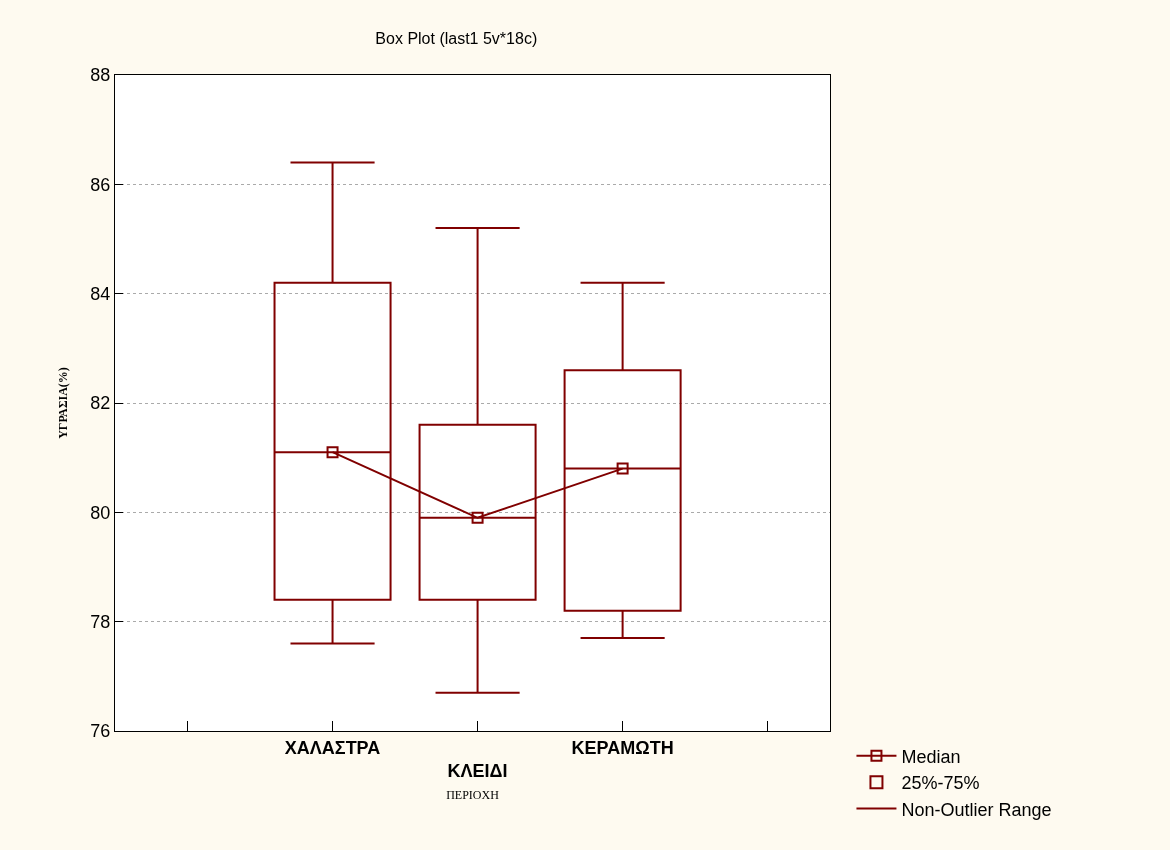  Describe the element at coordinates (332, 747) in the screenshot. I see `x-tick-label: ΧΑΛΑΣΤΡΑ` at that location.